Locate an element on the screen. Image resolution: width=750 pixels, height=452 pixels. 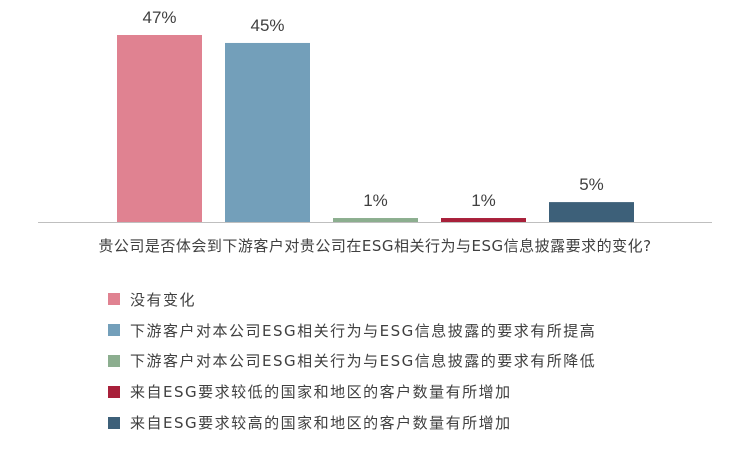
legend-label: 下游客户对本公司ESG相关行为与ESG信息披露的要求有所降低 is located at coordinates (363, 361).